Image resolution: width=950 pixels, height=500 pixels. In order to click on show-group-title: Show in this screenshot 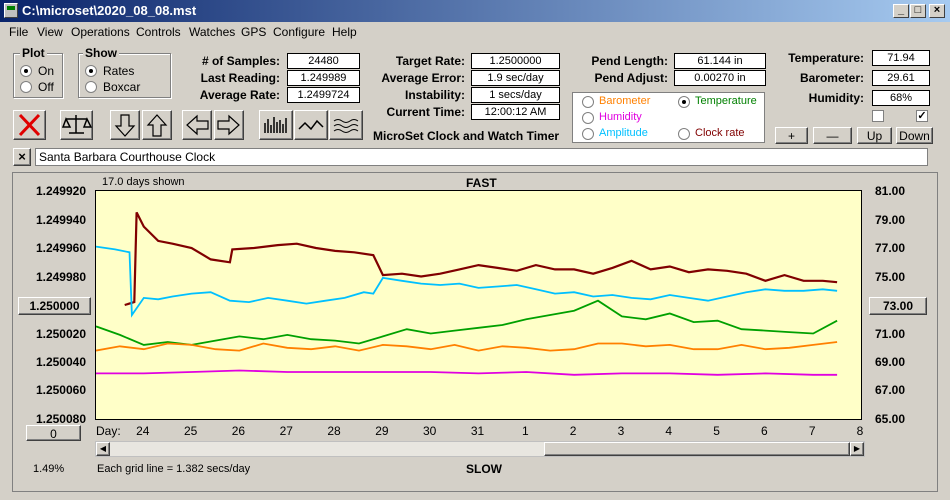, I will do `click(101, 53)`.